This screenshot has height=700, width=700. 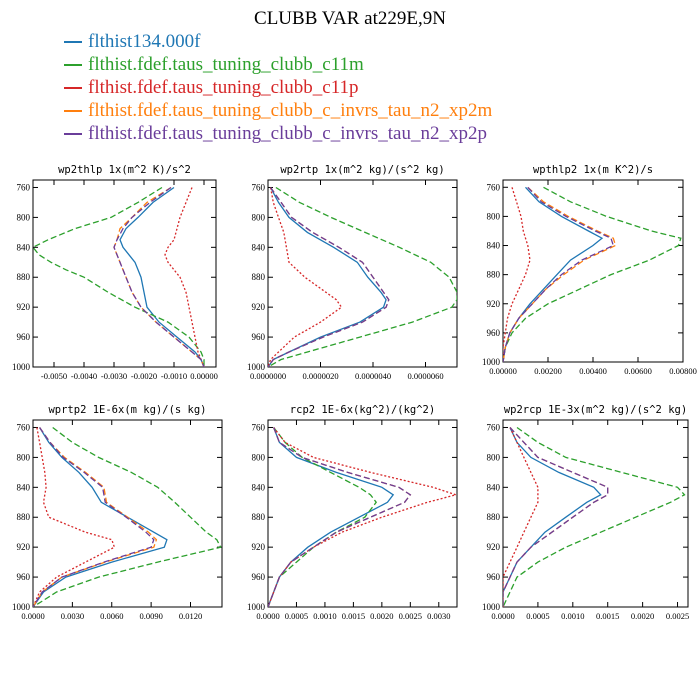 I want to click on legend-label: flthist134.000f, so click(x=144, y=41).